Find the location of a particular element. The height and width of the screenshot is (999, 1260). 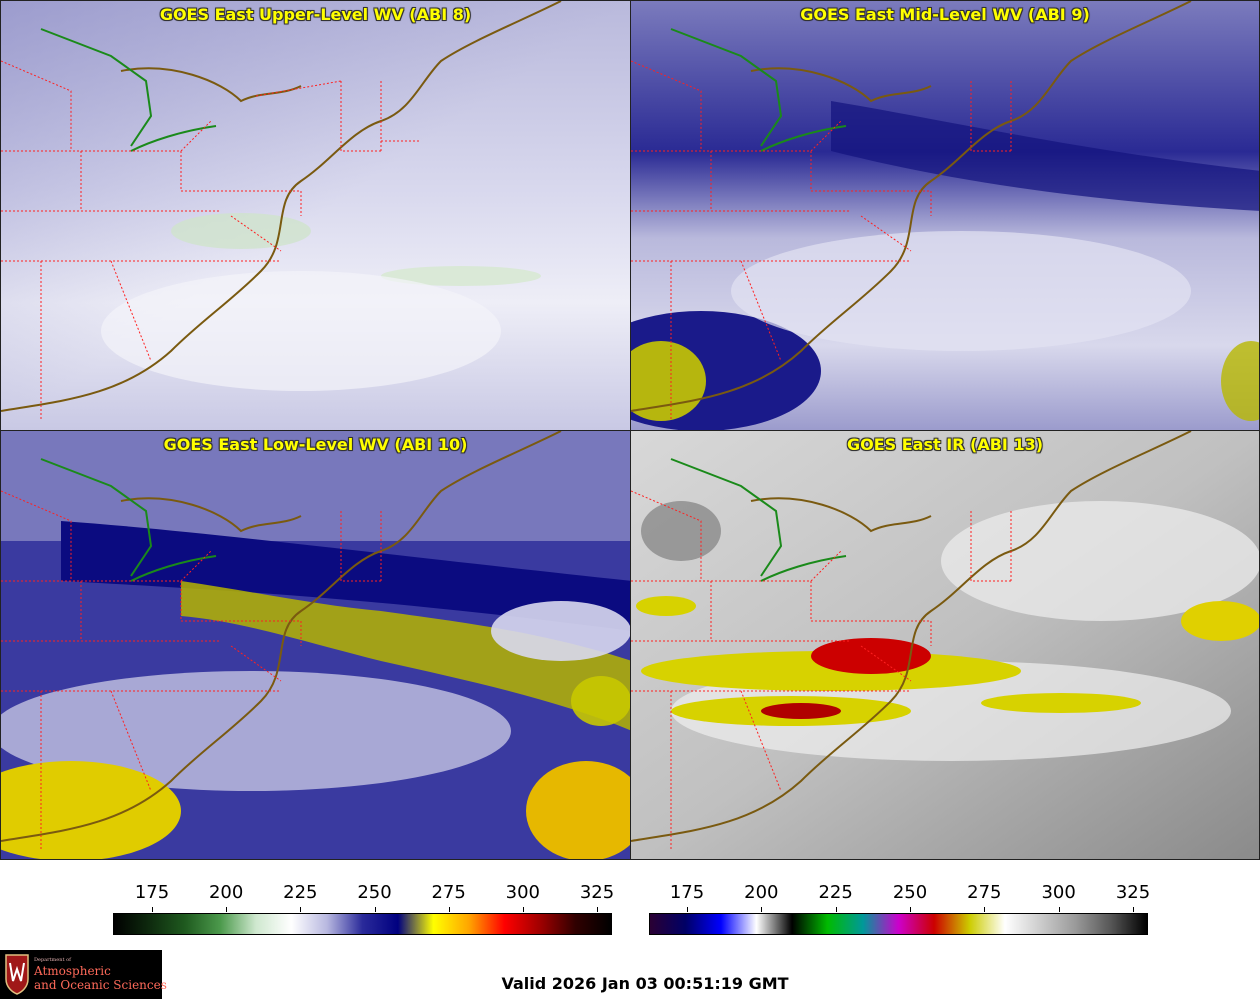

logo-line-1: Atmospheric is located at coordinates (72, 971).